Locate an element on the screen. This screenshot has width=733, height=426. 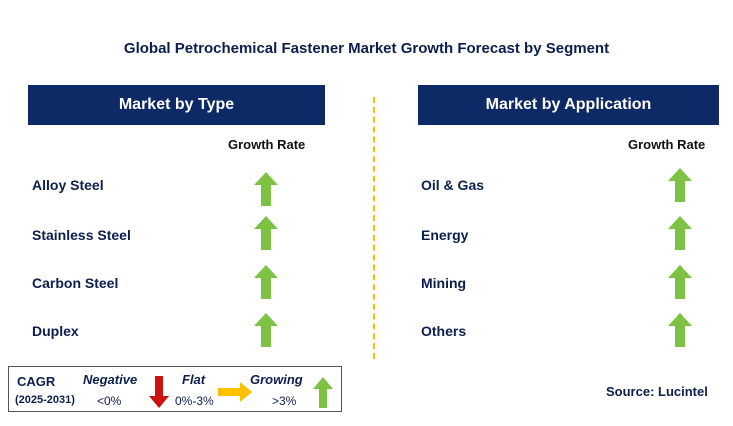
type-row-label-carbon-steel: Carbon Steel is located at coordinates (75, 283).